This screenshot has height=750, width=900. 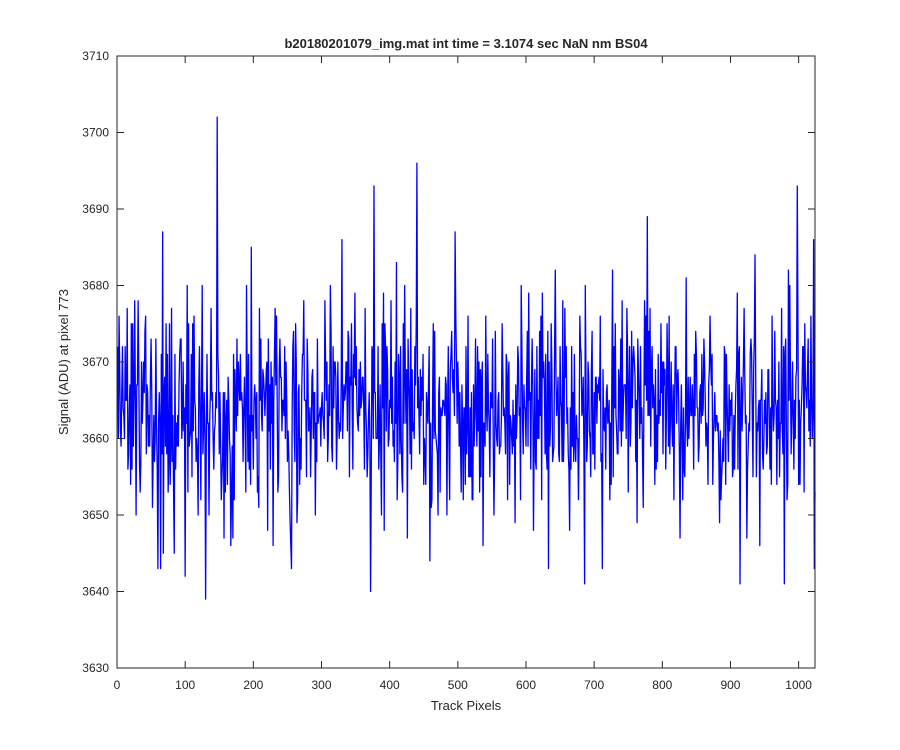 What do you see at coordinates (95, 133) in the screenshot?
I see `y-tick-label: 3700` at bounding box center [95, 133].